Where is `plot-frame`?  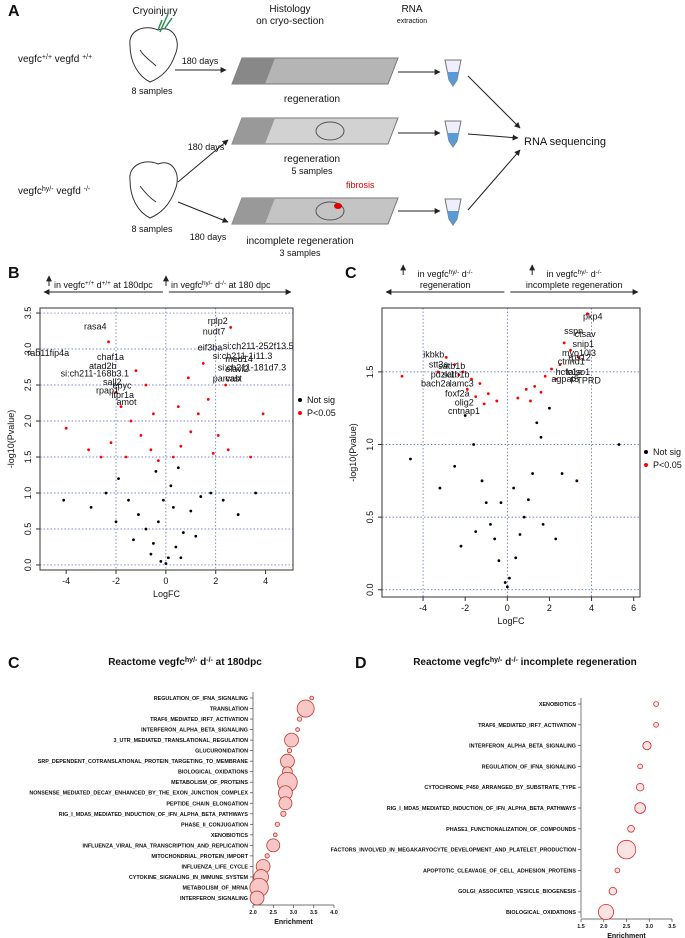 plot-frame is located at coordinates (511, 452).